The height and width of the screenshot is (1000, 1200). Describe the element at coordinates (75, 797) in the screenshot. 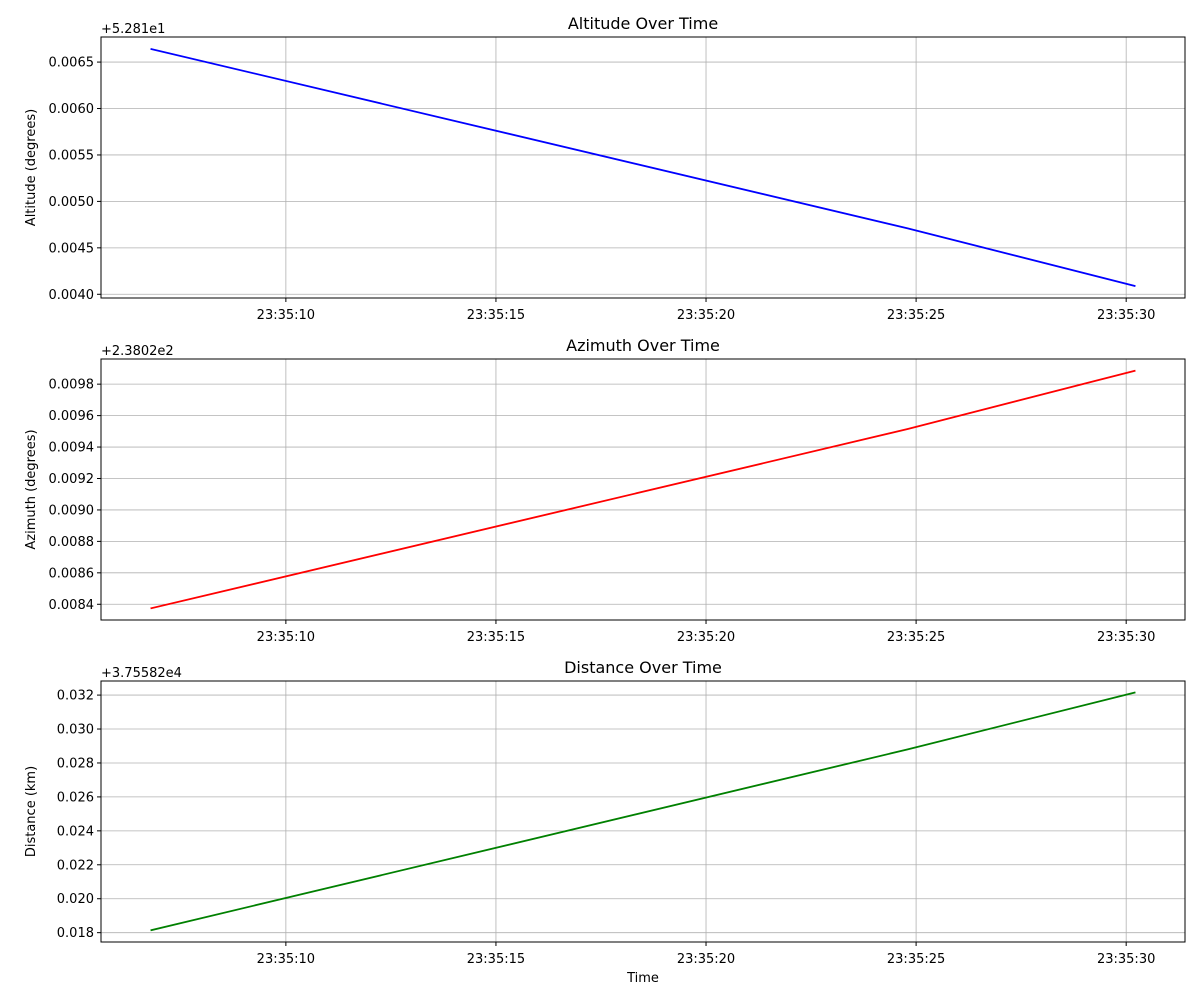

I see `y-tick-label: 0.026` at that location.